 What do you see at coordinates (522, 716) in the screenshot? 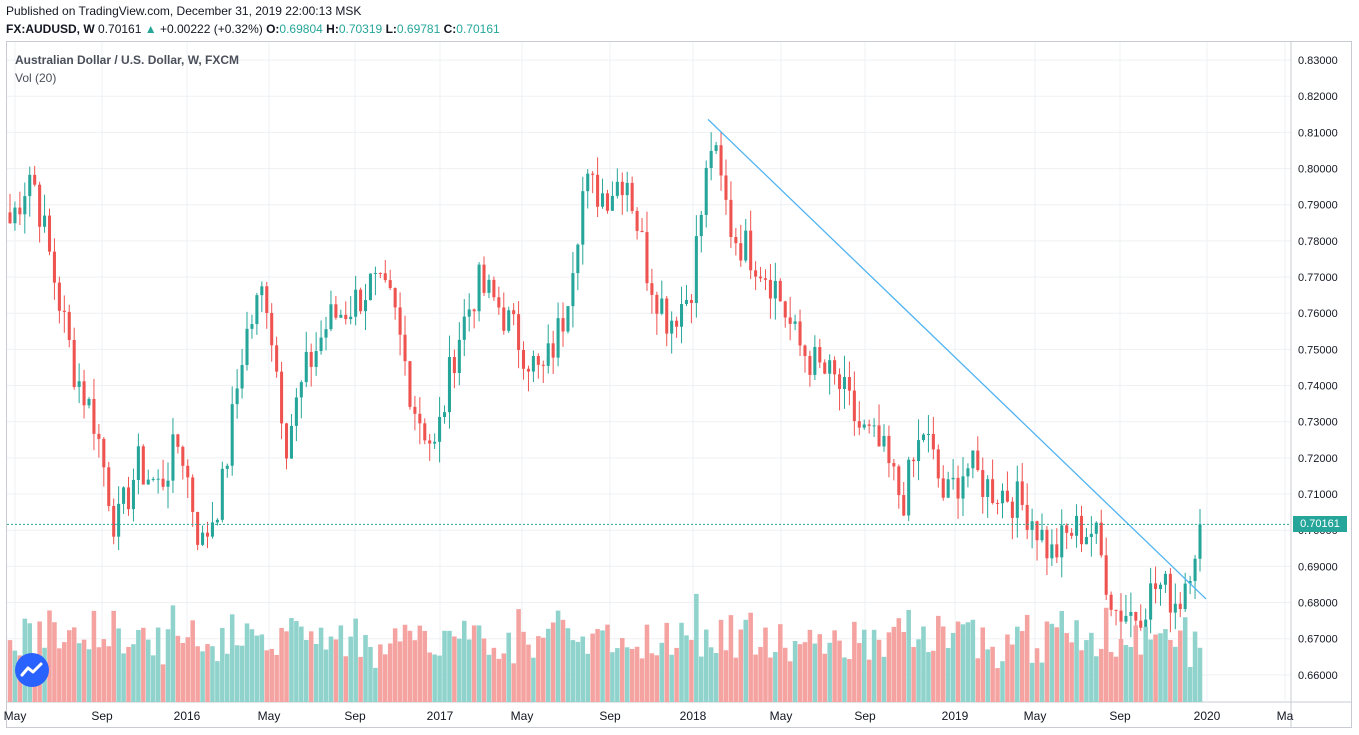
I see `x-tick-label: May` at bounding box center [522, 716].